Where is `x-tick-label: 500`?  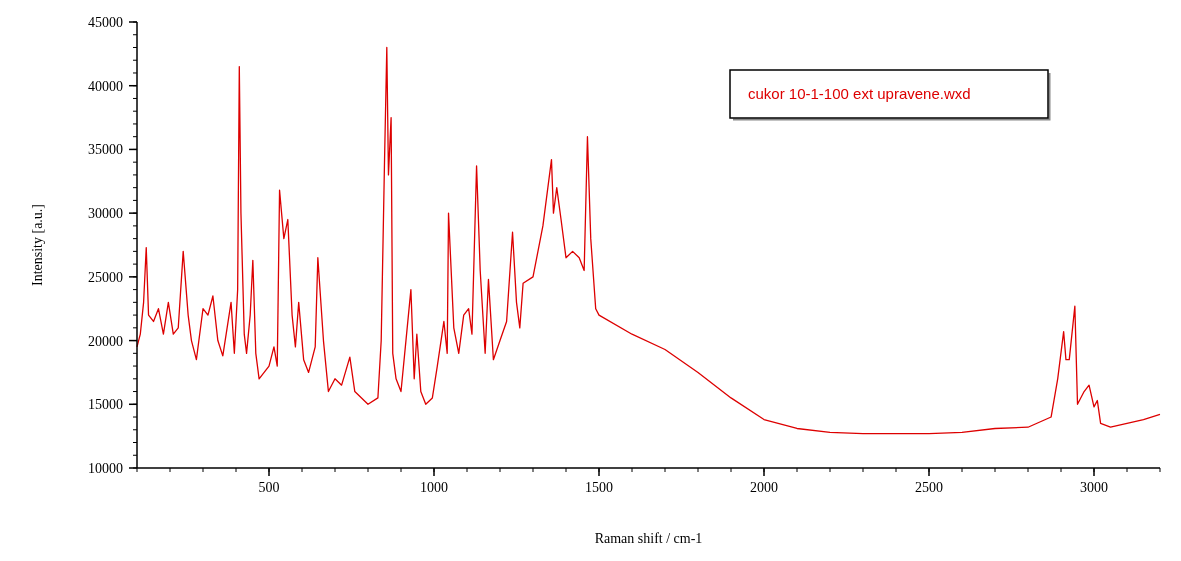
x-tick-label: 500 is located at coordinates (269, 487).